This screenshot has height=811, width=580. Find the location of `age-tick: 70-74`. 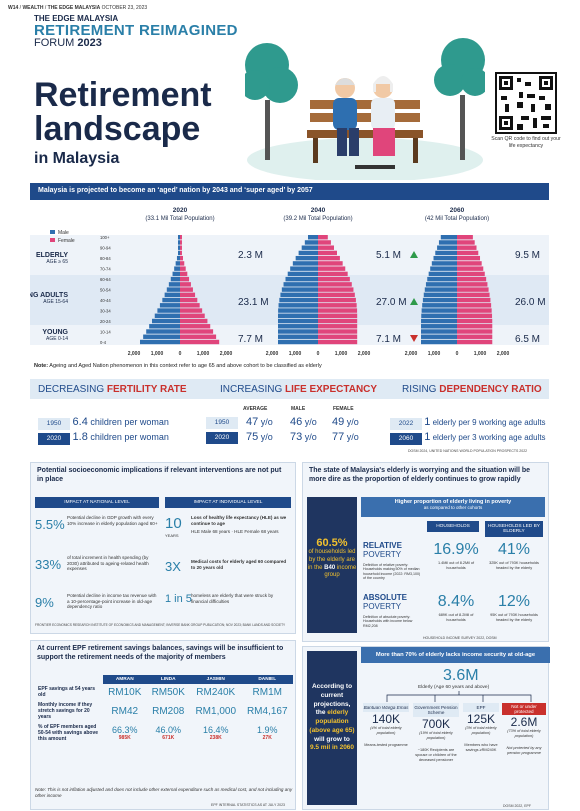

age-tick: 70-74 is located at coordinates (105, 268).